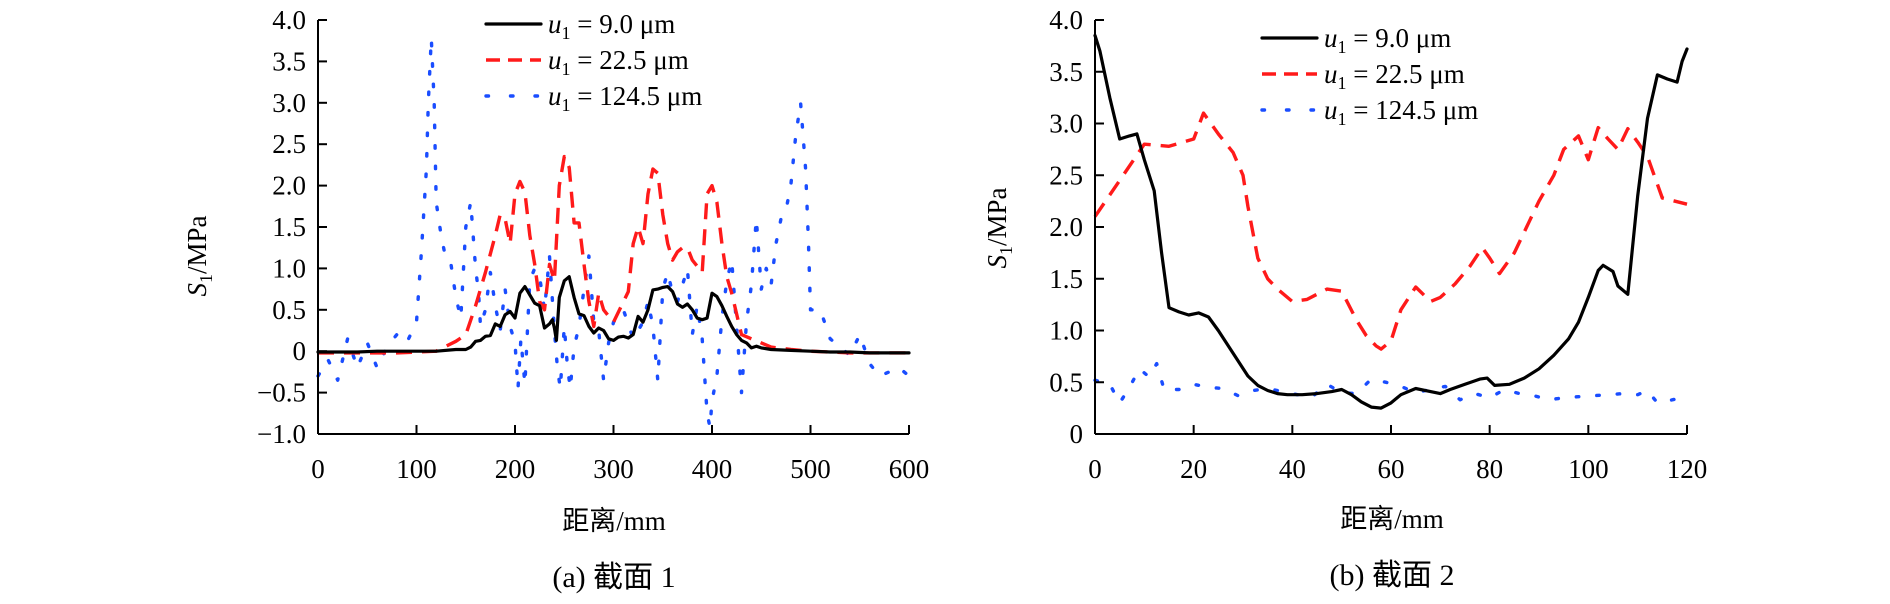  I want to click on chart-a-y-tick-label: 4.0, so click(289, 20).